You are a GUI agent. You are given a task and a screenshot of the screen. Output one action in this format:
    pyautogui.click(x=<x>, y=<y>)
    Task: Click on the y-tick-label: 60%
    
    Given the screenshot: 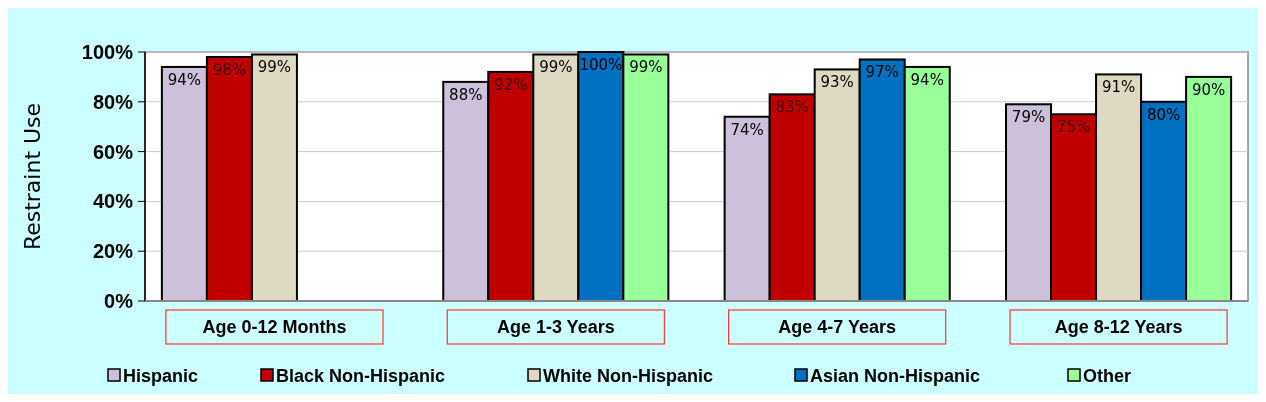 What is the action you would take?
    pyautogui.click(x=113, y=151)
    